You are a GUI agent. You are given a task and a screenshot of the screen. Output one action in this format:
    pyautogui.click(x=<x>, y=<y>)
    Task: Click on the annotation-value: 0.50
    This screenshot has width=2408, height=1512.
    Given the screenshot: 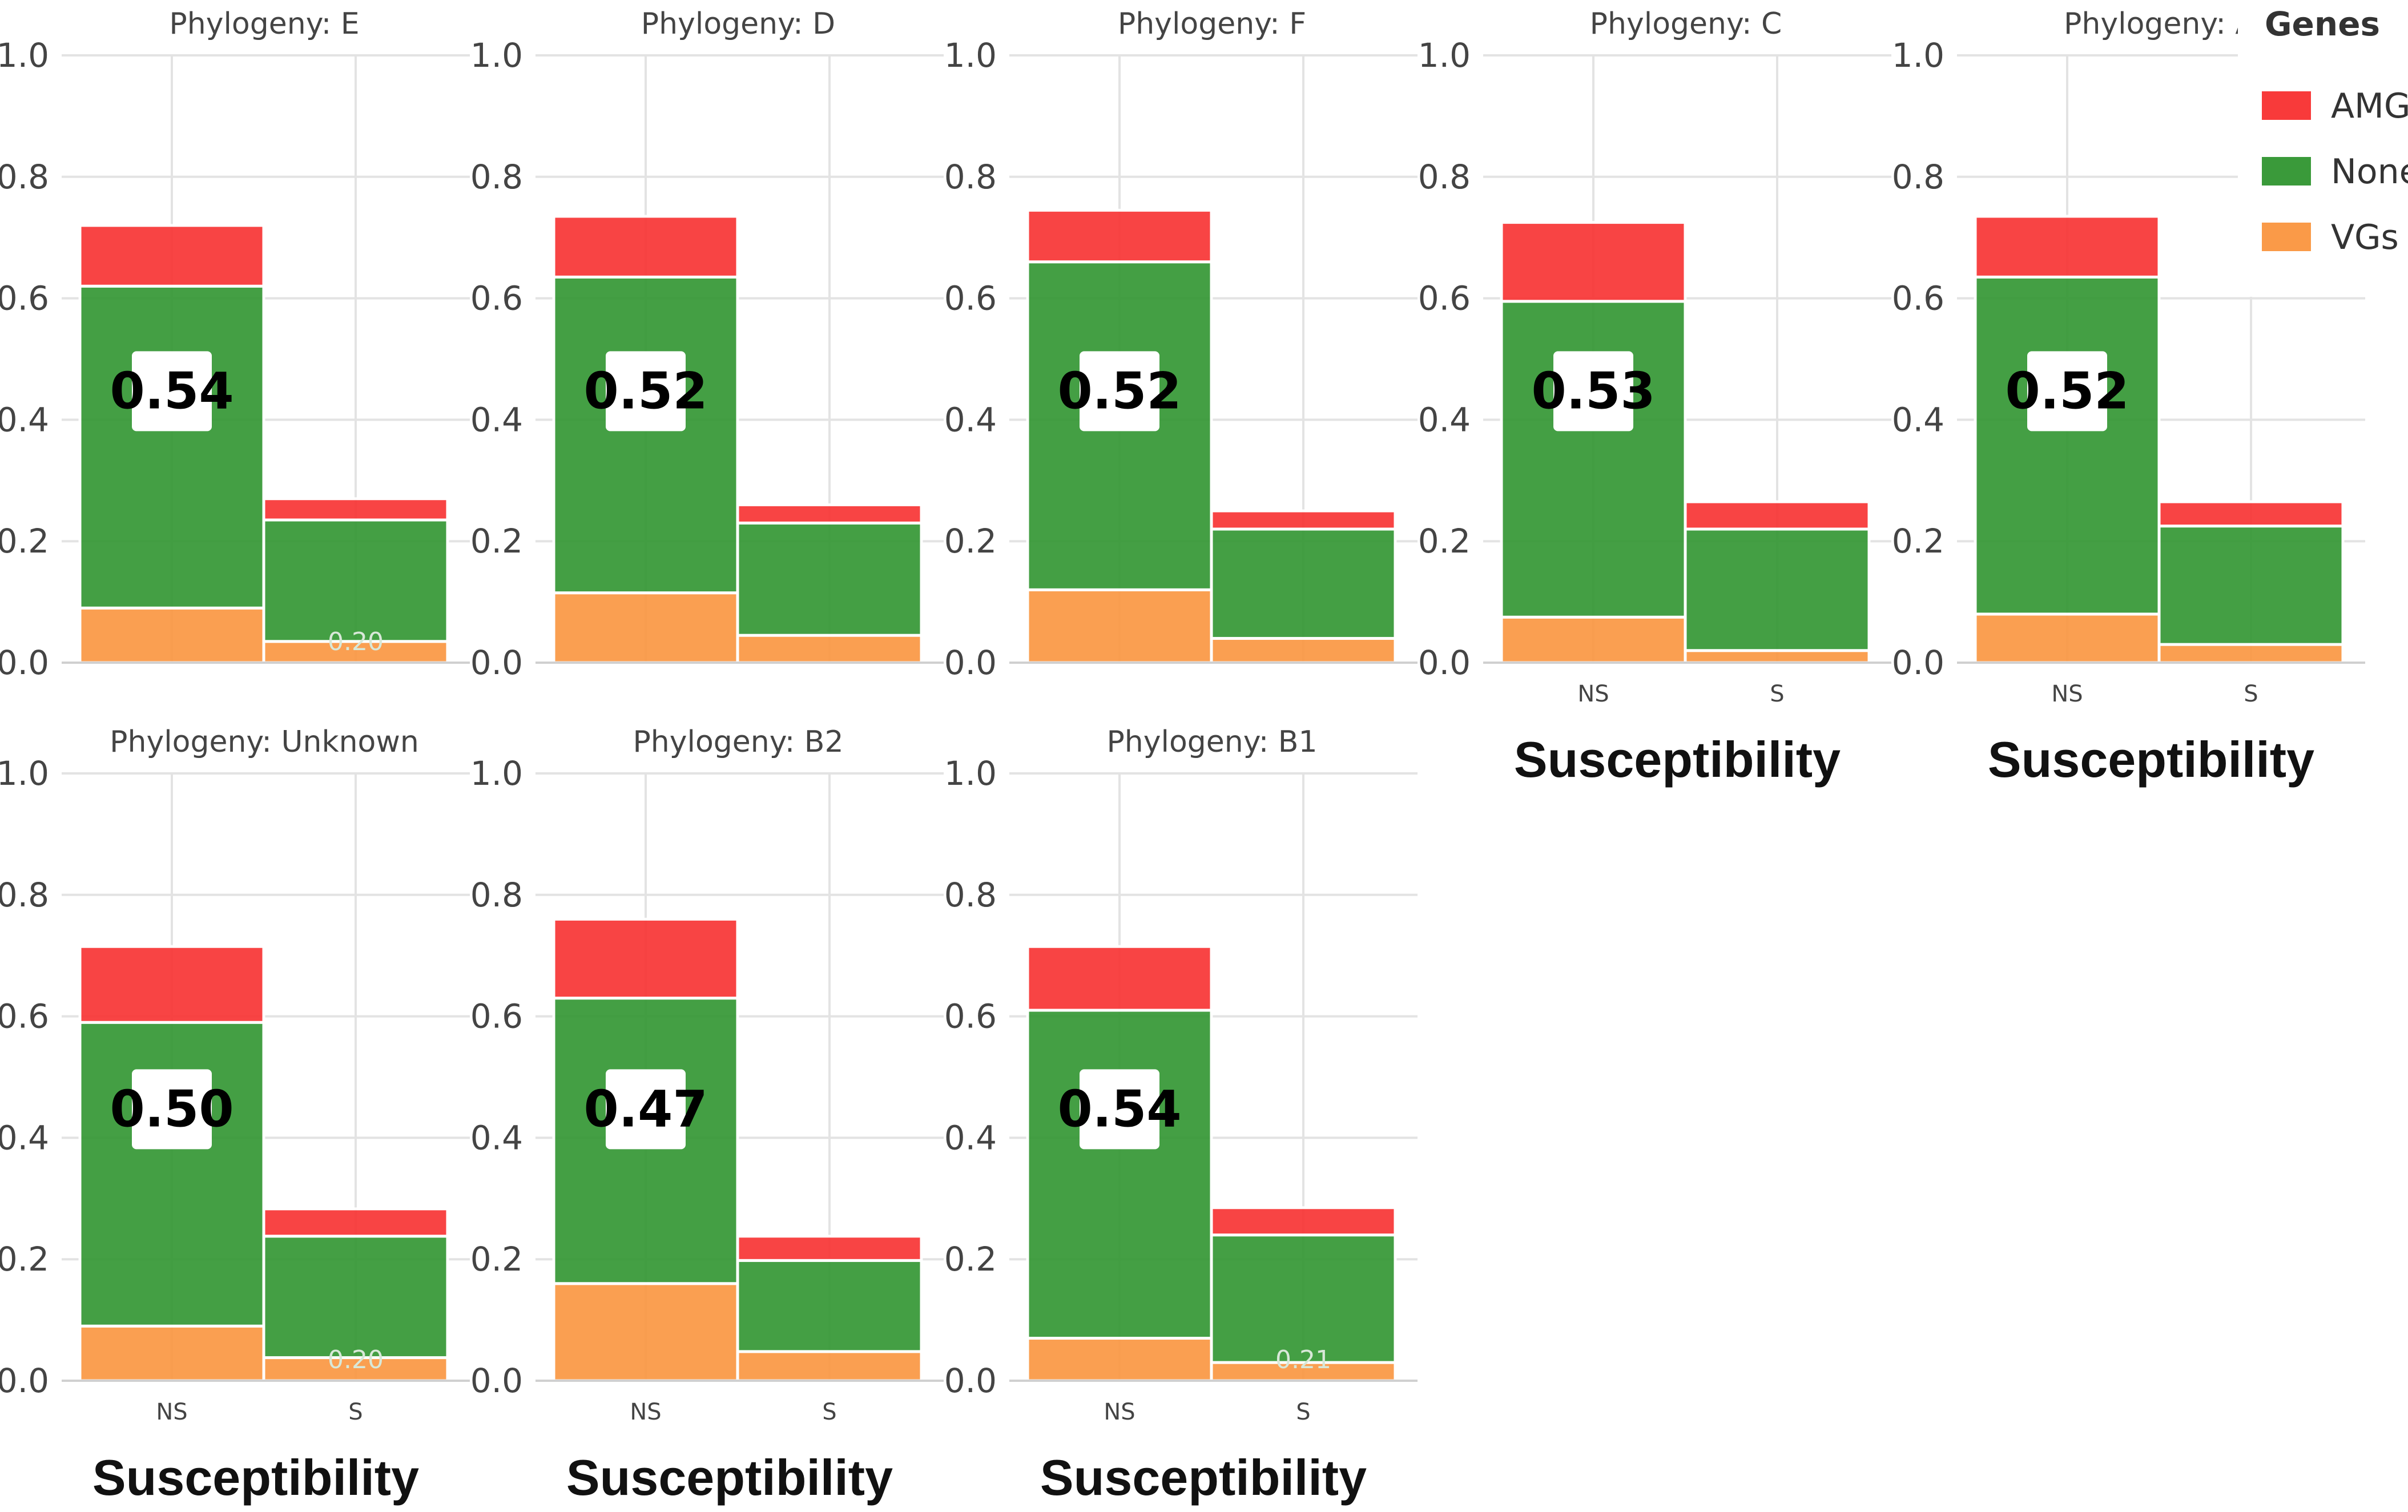 What is the action you would take?
    pyautogui.click(x=171, y=1108)
    